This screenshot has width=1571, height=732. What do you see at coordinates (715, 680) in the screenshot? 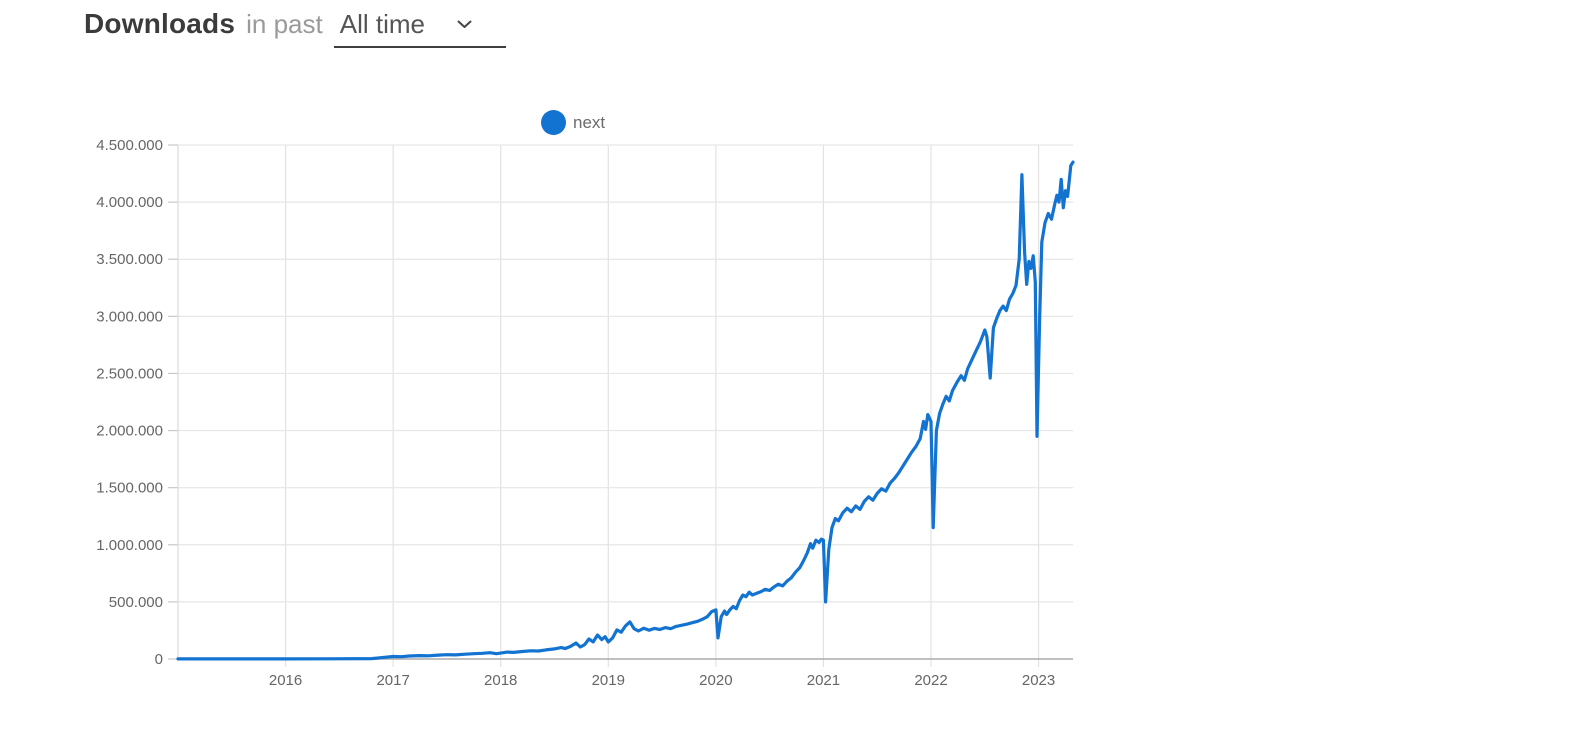
I see `x-axis-label: 2020` at bounding box center [715, 680].